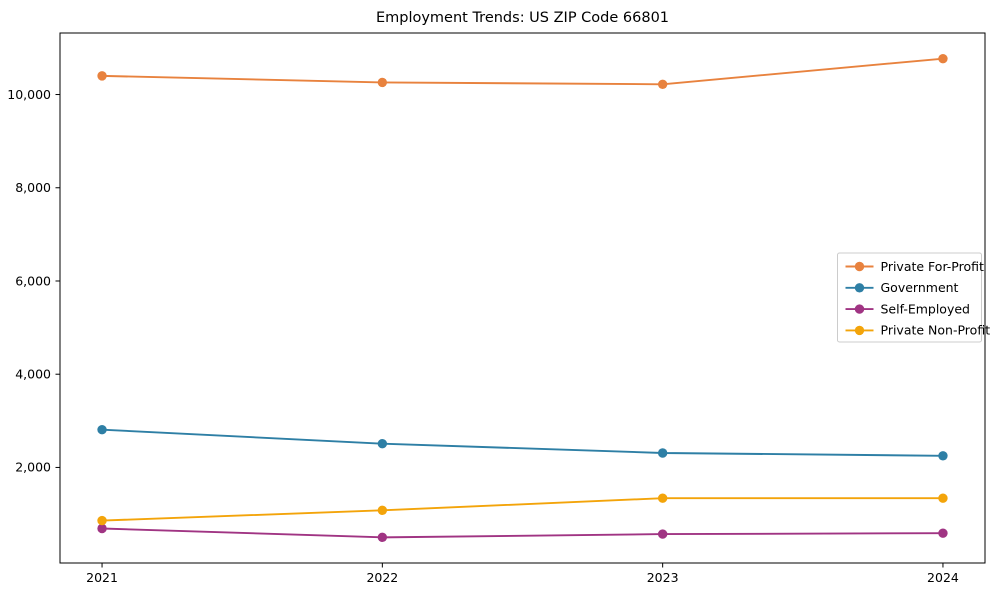 The height and width of the screenshot is (600, 1000). What do you see at coordinates (522, 509) in the screenshot?
I see `series-line-private-non-profit` at bounding box center [522, 509].